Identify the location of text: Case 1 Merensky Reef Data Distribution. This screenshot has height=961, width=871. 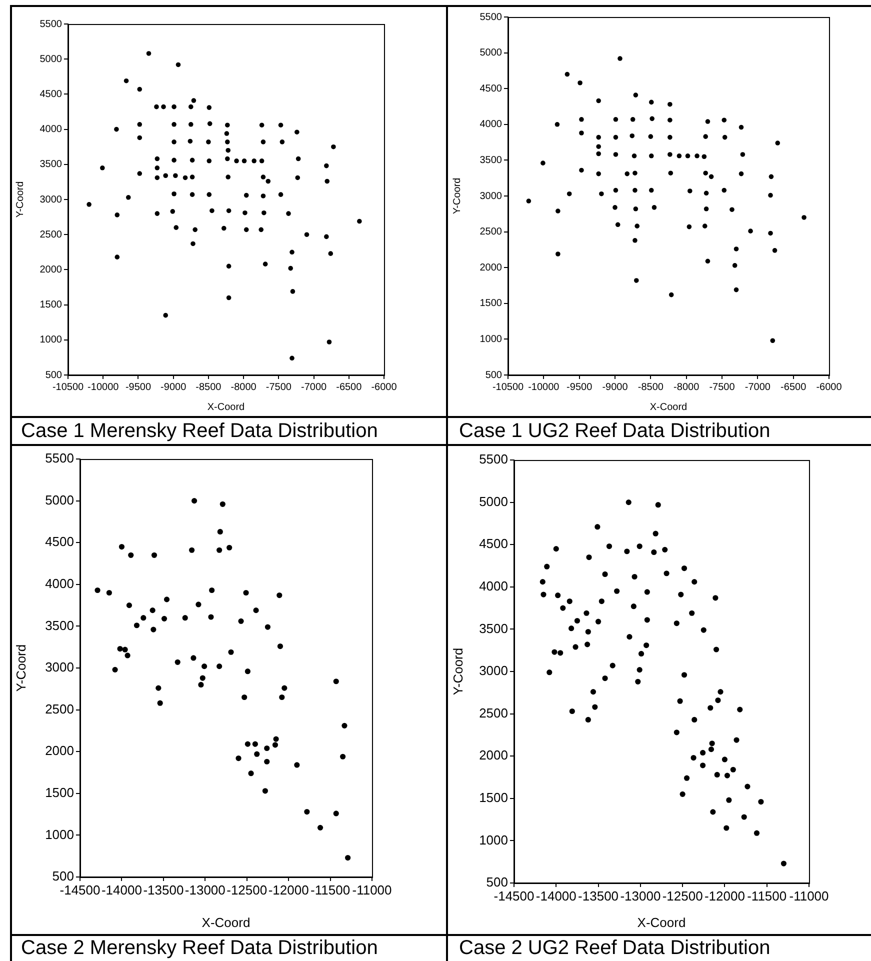
(199, 431).